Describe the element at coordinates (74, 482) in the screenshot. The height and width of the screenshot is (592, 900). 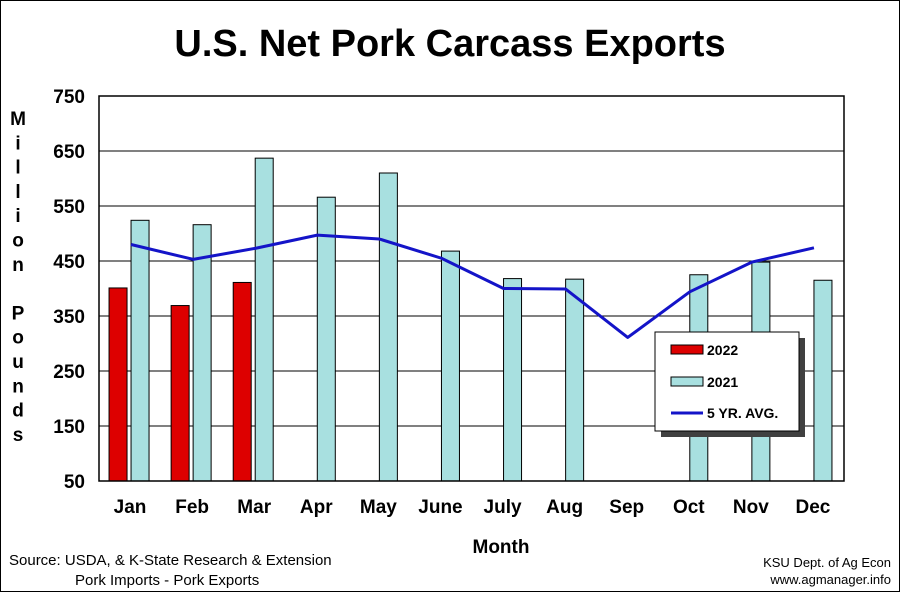
I see `y-tick-label: 50` at that location.